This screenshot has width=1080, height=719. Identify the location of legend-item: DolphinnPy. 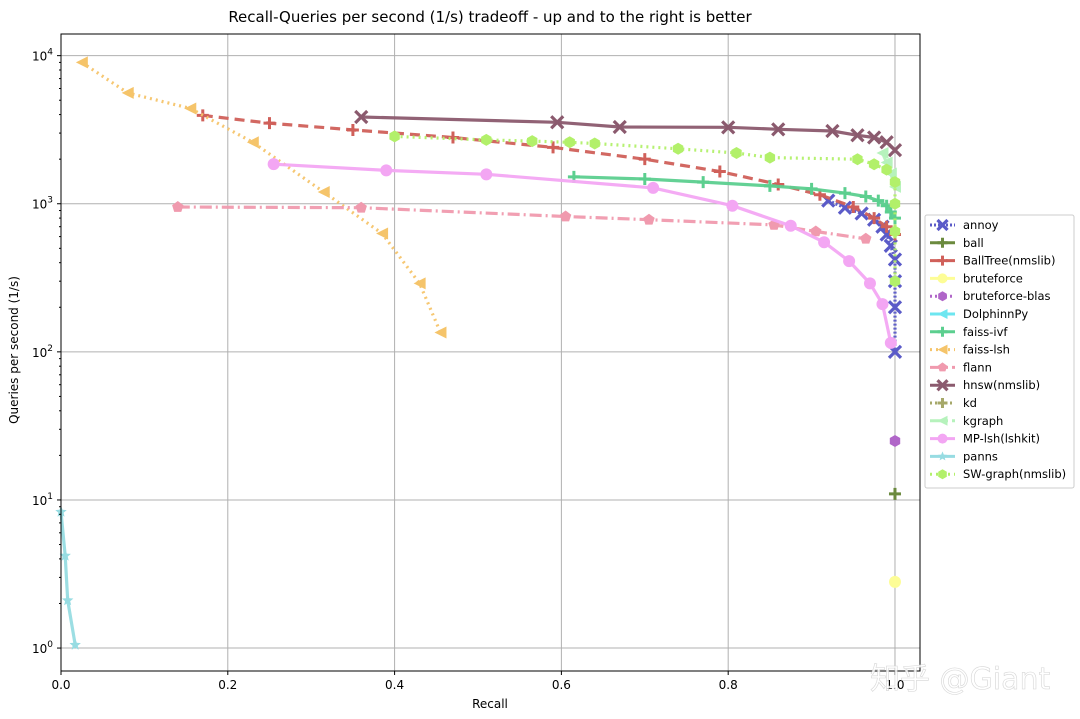
(979, 314).